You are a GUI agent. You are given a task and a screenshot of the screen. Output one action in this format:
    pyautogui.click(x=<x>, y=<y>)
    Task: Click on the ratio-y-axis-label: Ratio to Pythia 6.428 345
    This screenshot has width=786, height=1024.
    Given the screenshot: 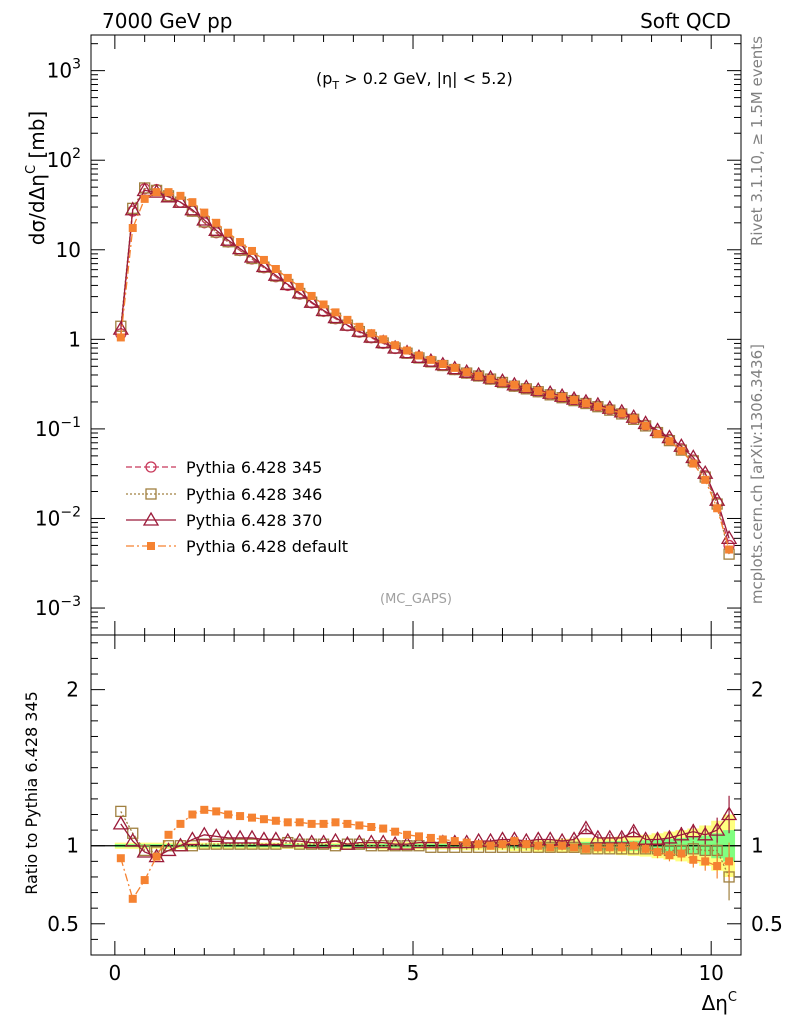 What is the action you would take?
    pyautogui.click(x=31, y=793)
    